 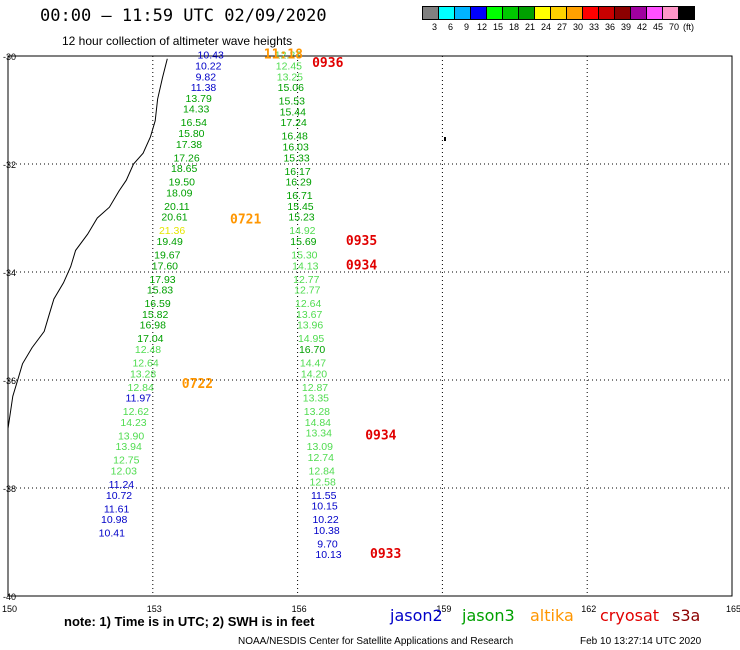 I want to click on swh-value: 17.93, so click(x=162, y=280).